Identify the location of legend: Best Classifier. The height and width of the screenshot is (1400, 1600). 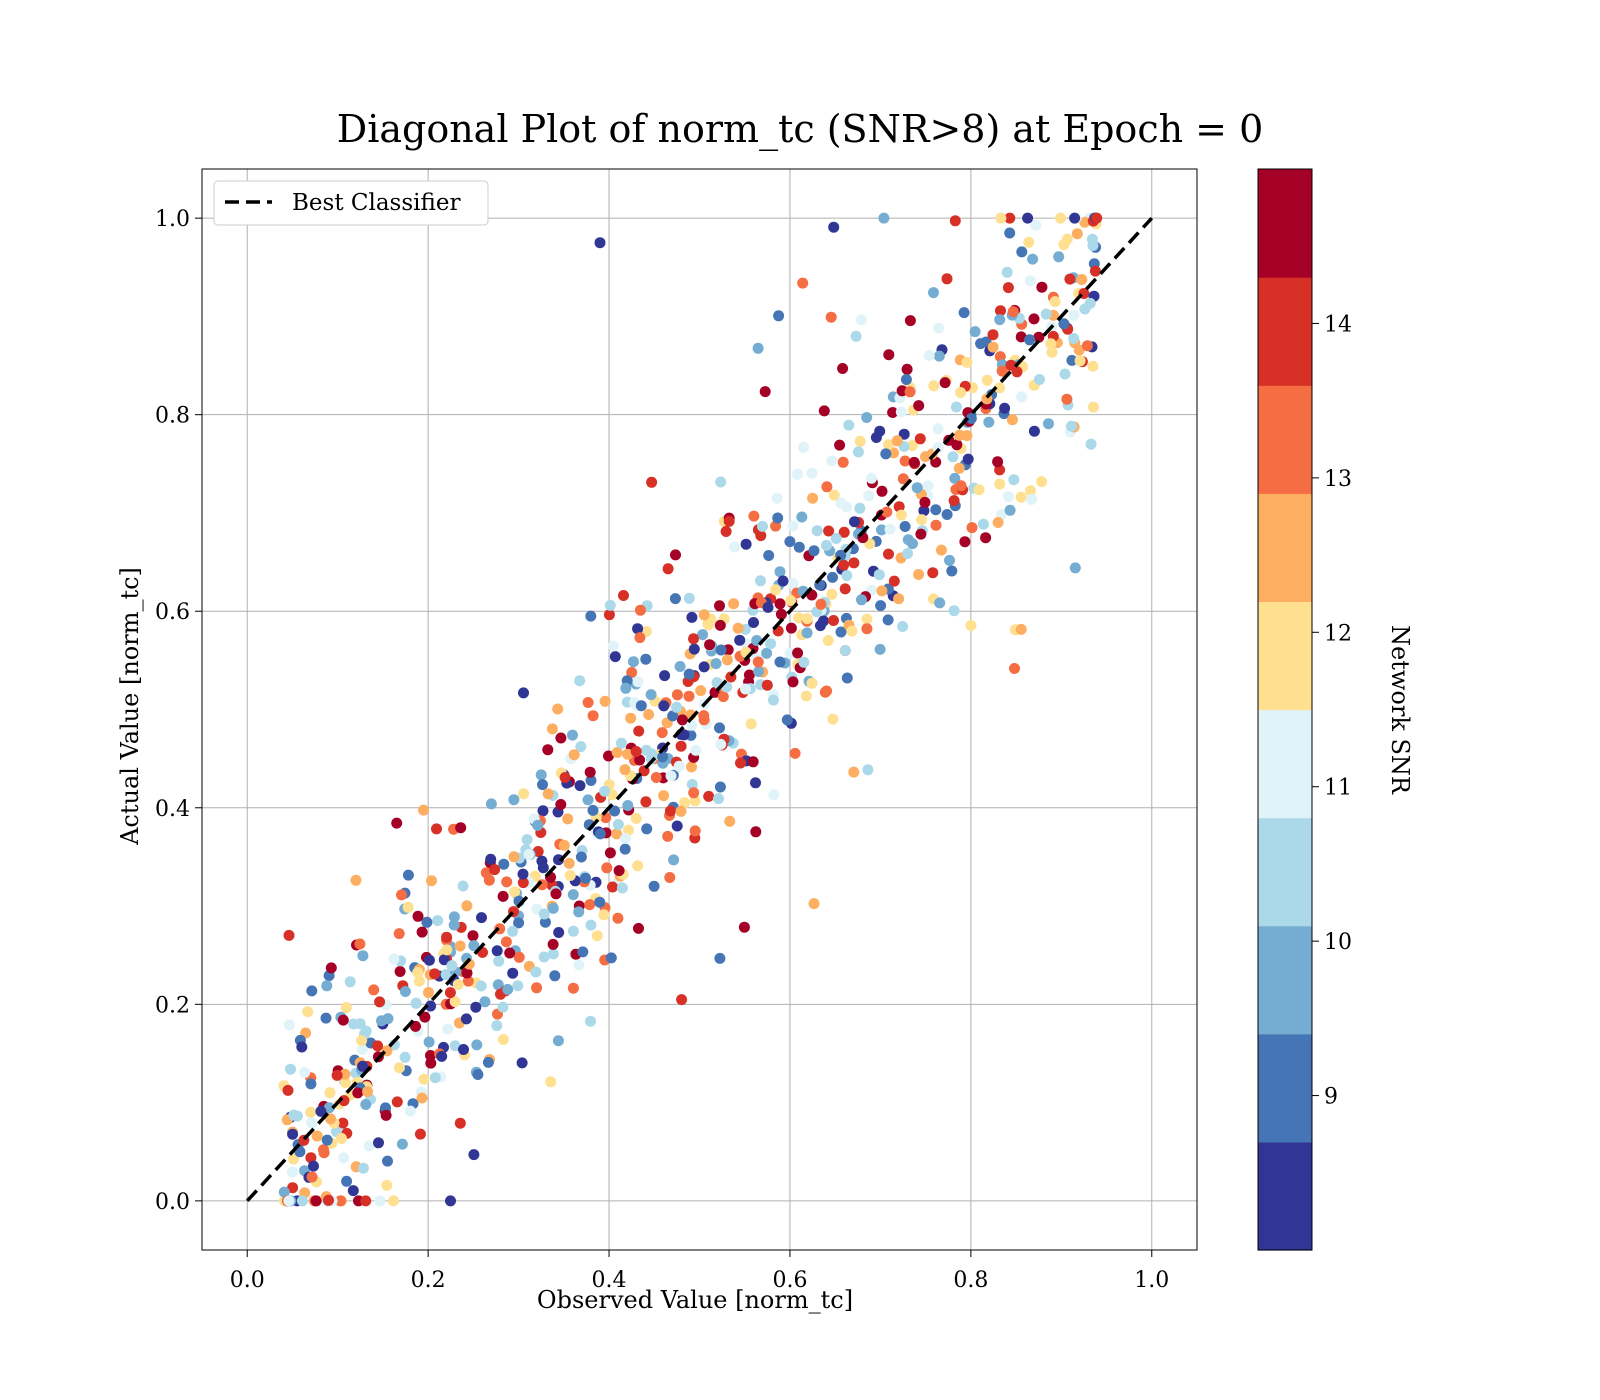
(351, 203).